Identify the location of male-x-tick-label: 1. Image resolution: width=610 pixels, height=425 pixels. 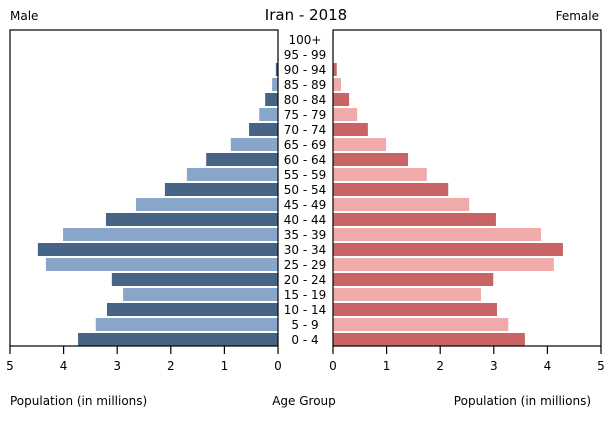
(225, 366).